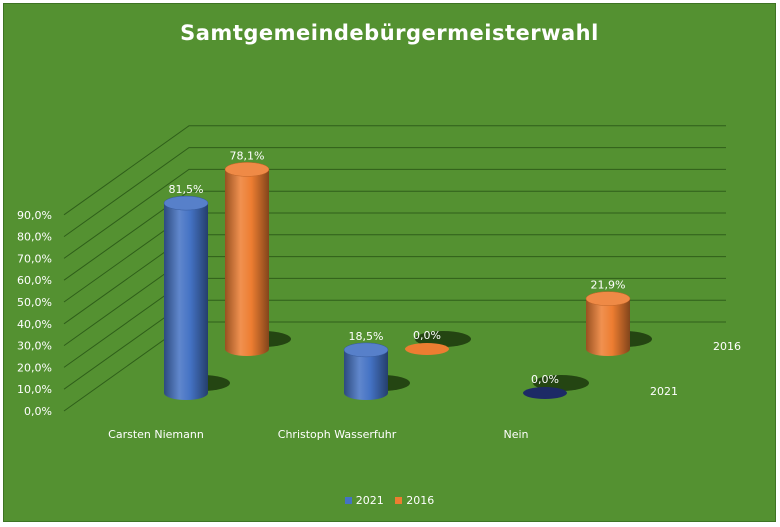 The image size is (780, 527). Describe the element at coordinates (34, 389) in the screenshot. I see `y-tick-label: 10,0%` at that location.